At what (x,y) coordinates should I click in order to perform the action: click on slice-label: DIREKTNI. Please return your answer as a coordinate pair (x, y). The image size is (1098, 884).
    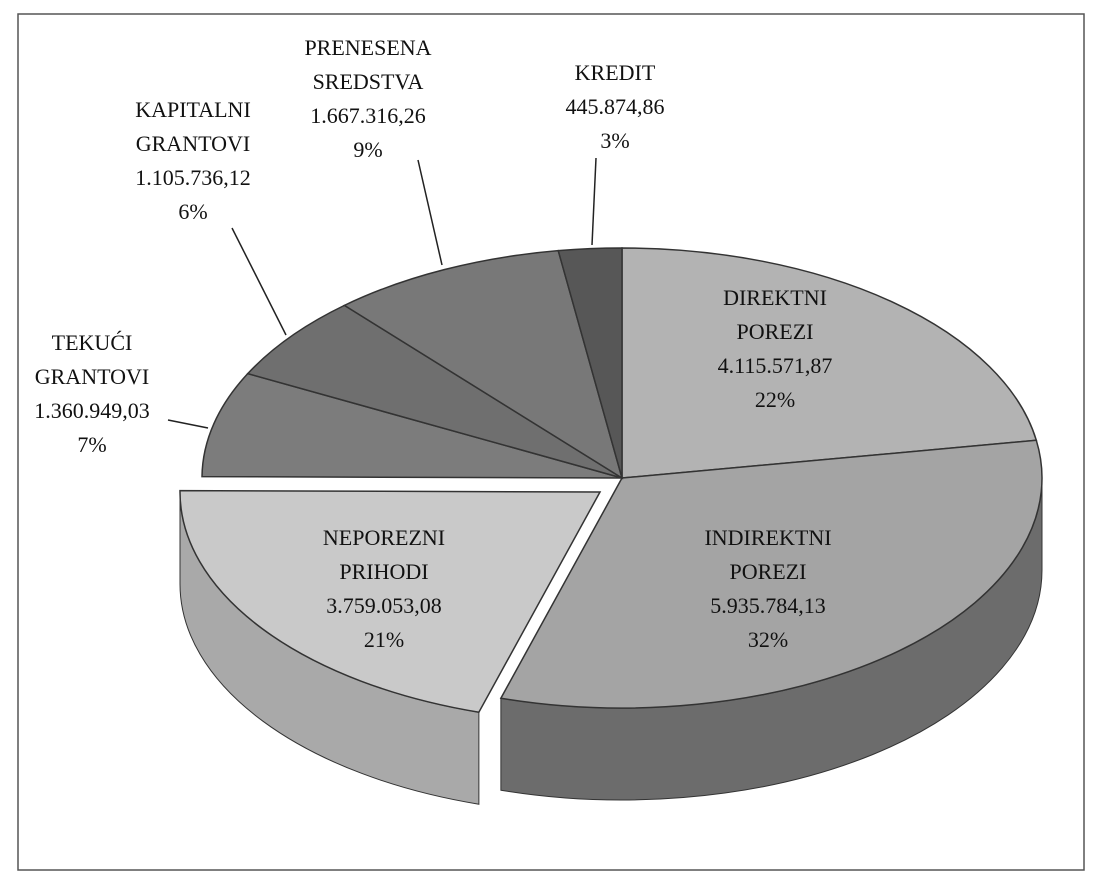
    Looking at the image, I should click on (775, 297).